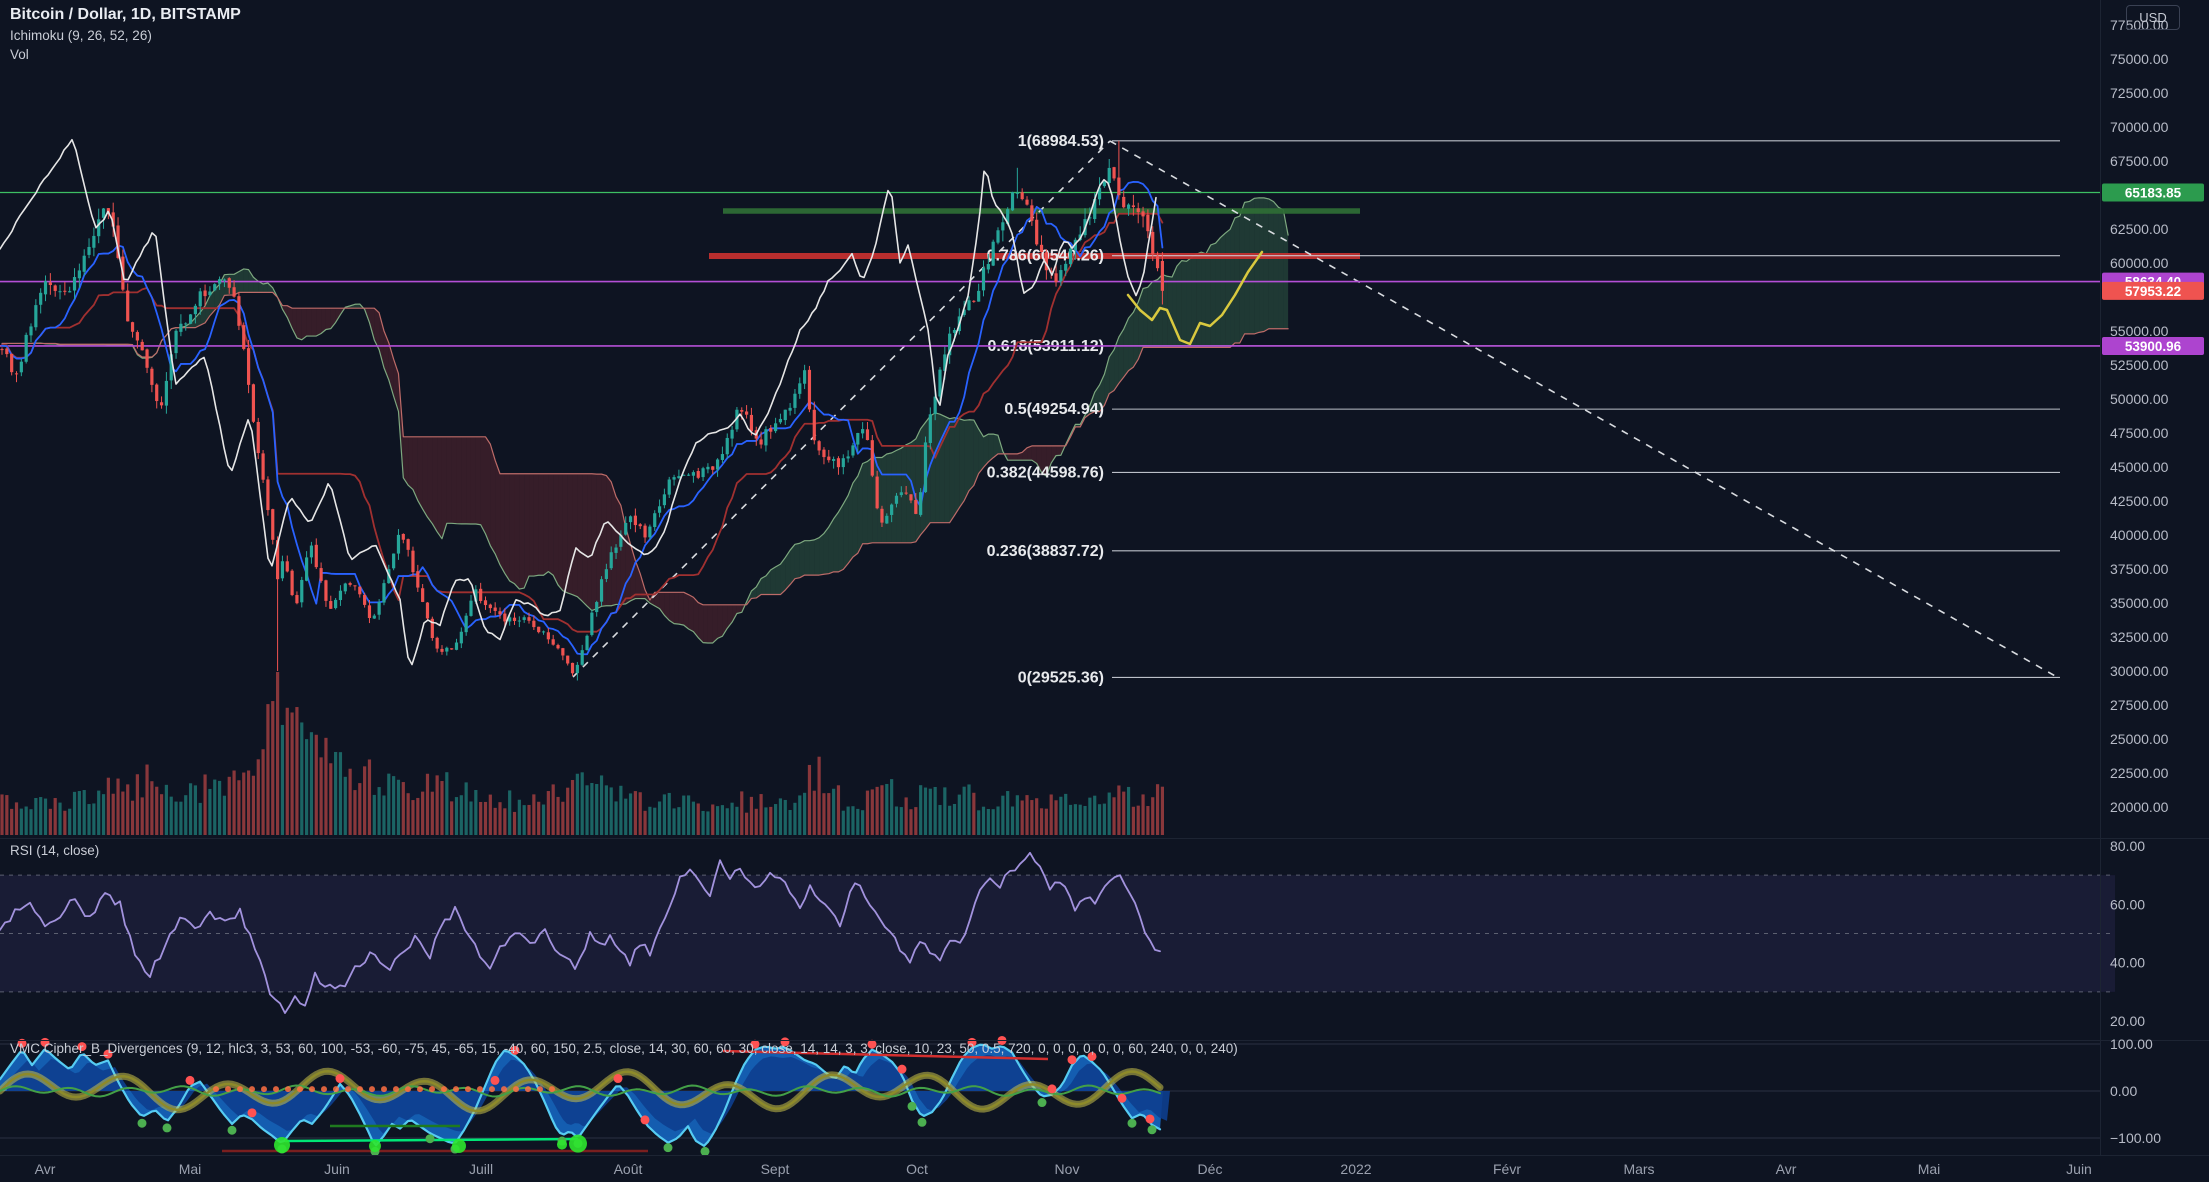 This screenshot has width=2209, height=1182. I want to click on svg-text: Mars, so click(1638, 1169).